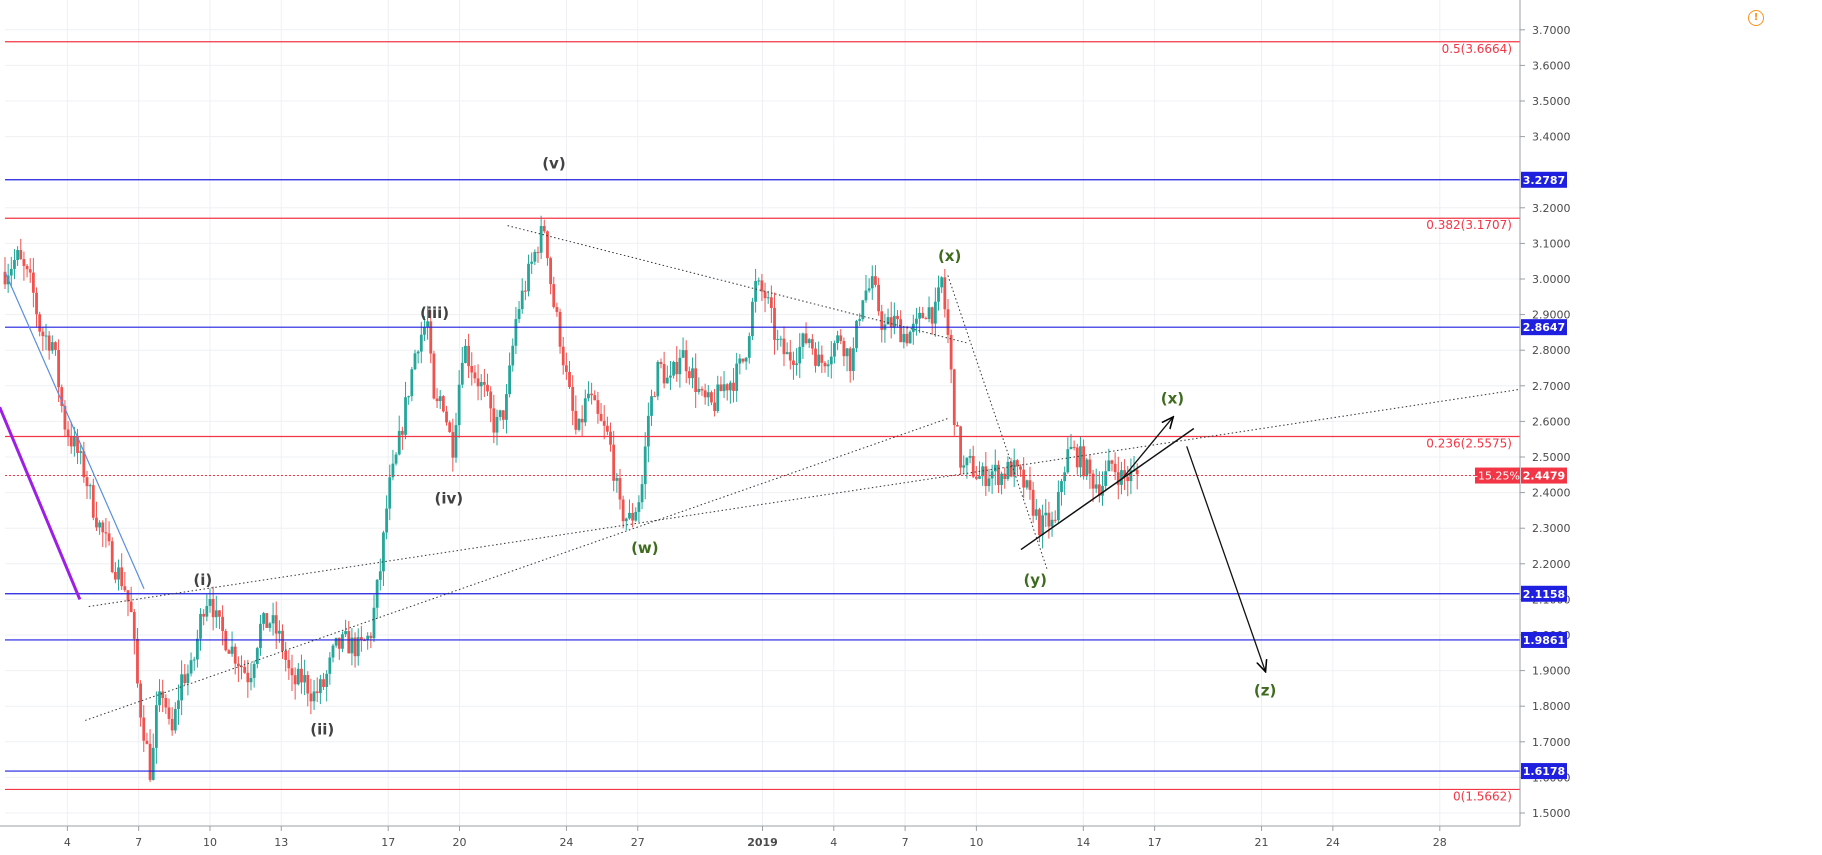  Describe the element at coordinates (1551, 528) in the screenshot. I see `y-tick-label: 2.3000` at that location.